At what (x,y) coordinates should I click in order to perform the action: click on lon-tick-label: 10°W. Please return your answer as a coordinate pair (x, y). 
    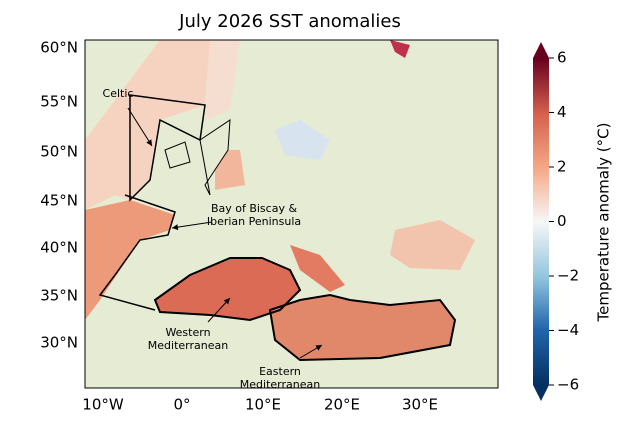
    Looking at the image, I should click on (103, 405).